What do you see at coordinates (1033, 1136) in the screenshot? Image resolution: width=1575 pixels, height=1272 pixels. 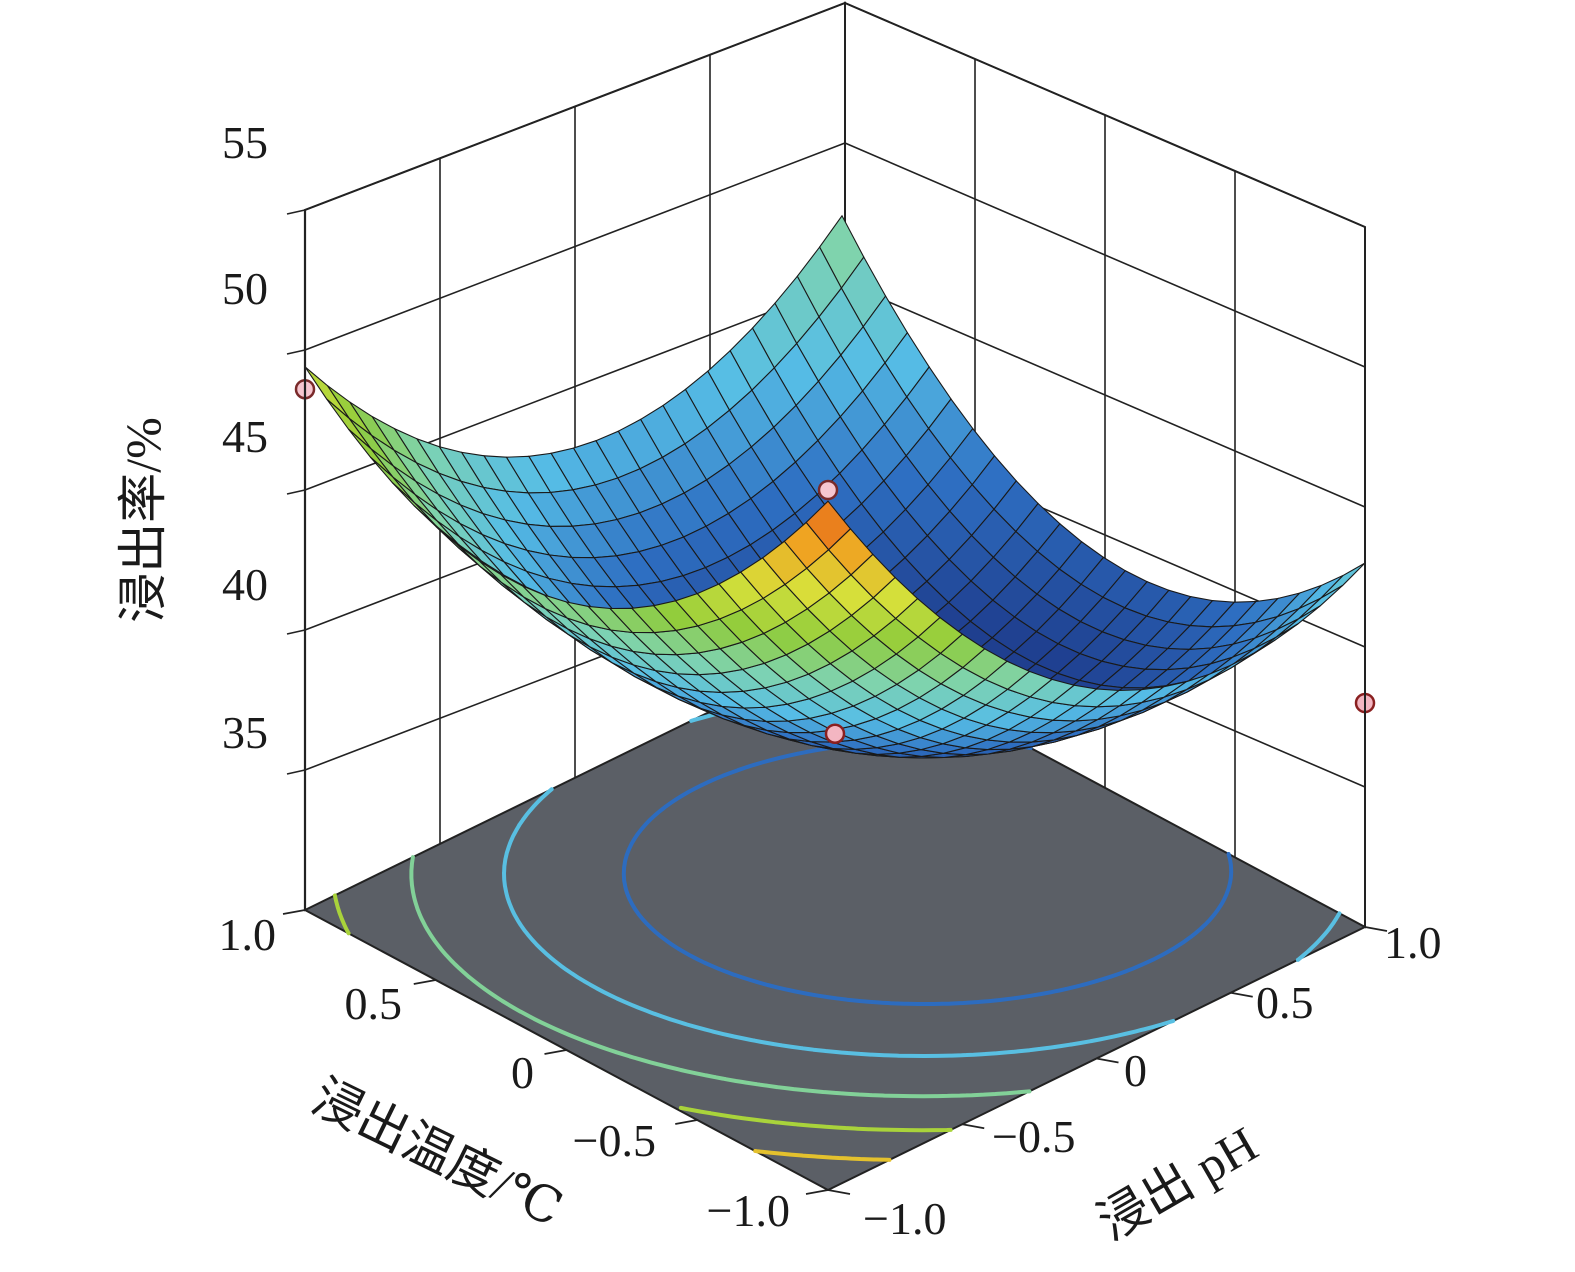 I see `y-tick-label: −0.5` at bounding box center [1033, 1136].